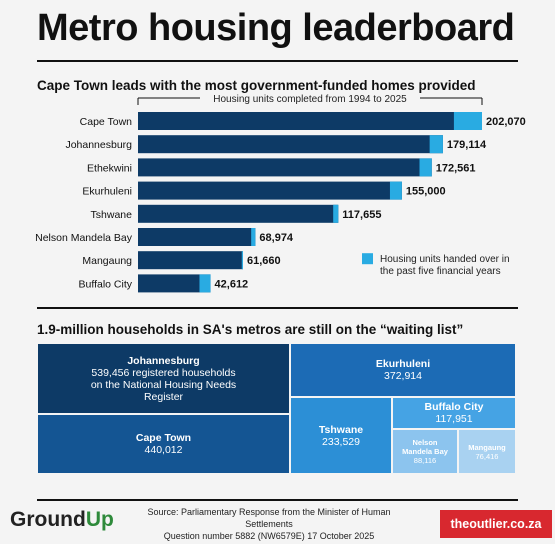  I want to click on value-label-cape-town: 202,070, so click(506, 122).